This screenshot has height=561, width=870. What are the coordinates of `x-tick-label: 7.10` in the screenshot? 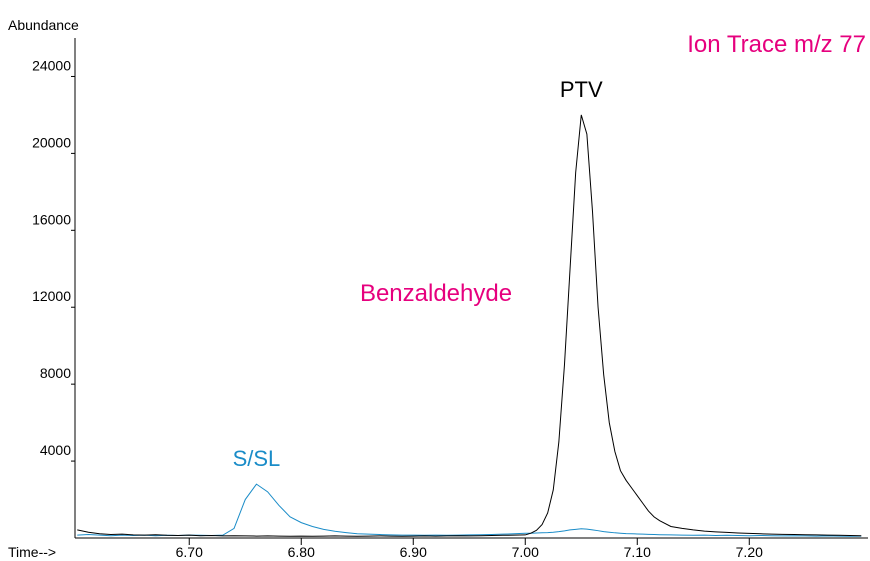 It's located at (637, 552).